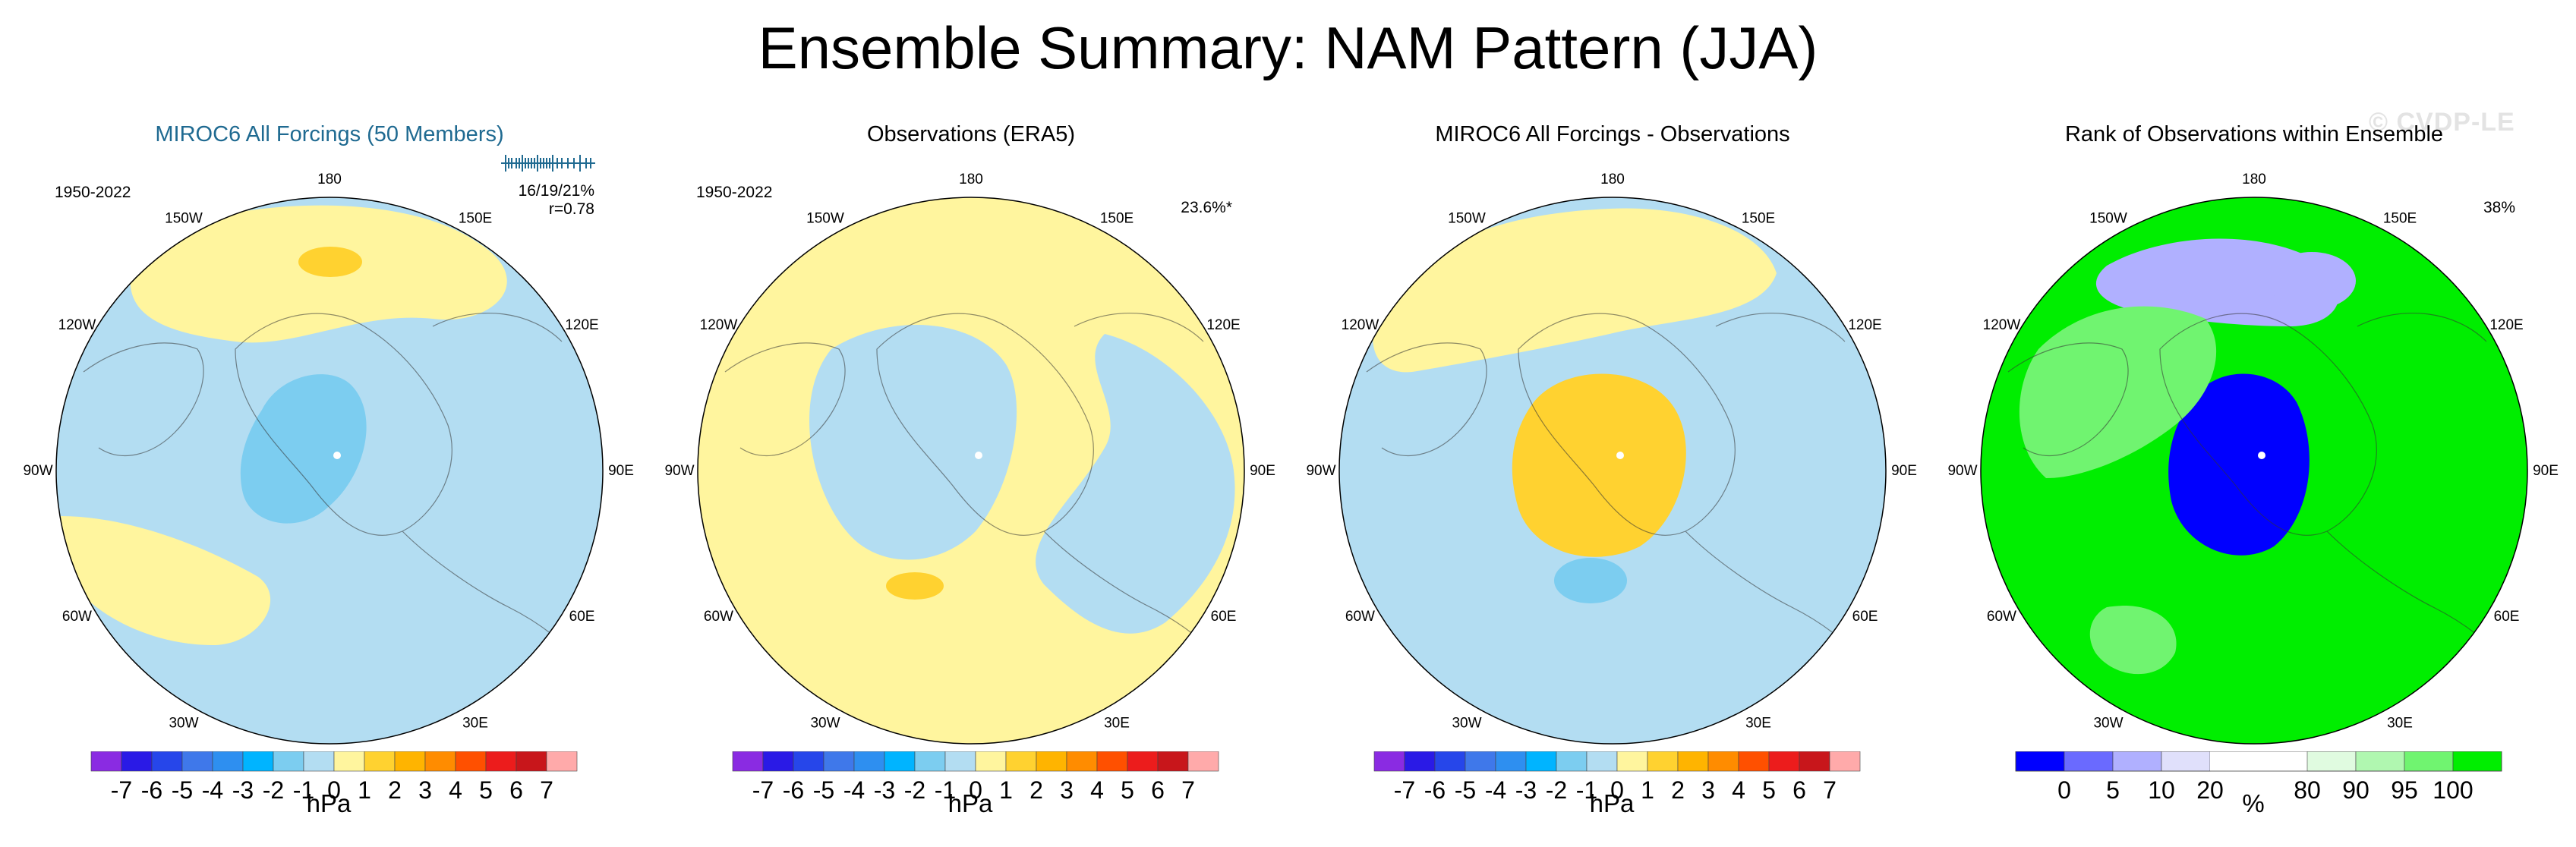  I want to click on map-border, so click(2254, 471).